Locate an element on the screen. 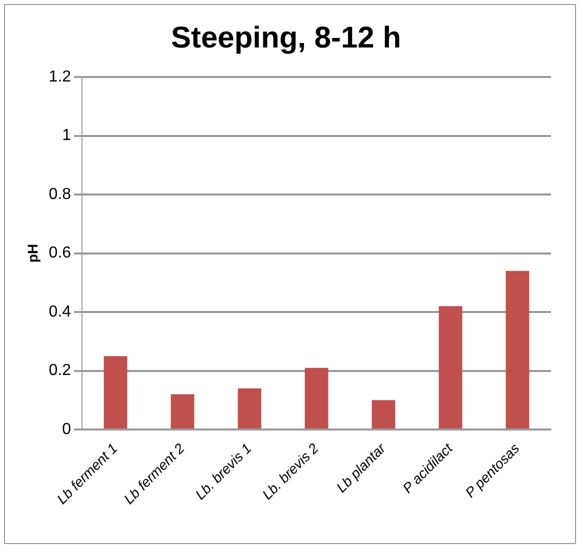 The image size is (582, 550). y-tick-label: 0.4 is located at coordinates (60, 311).